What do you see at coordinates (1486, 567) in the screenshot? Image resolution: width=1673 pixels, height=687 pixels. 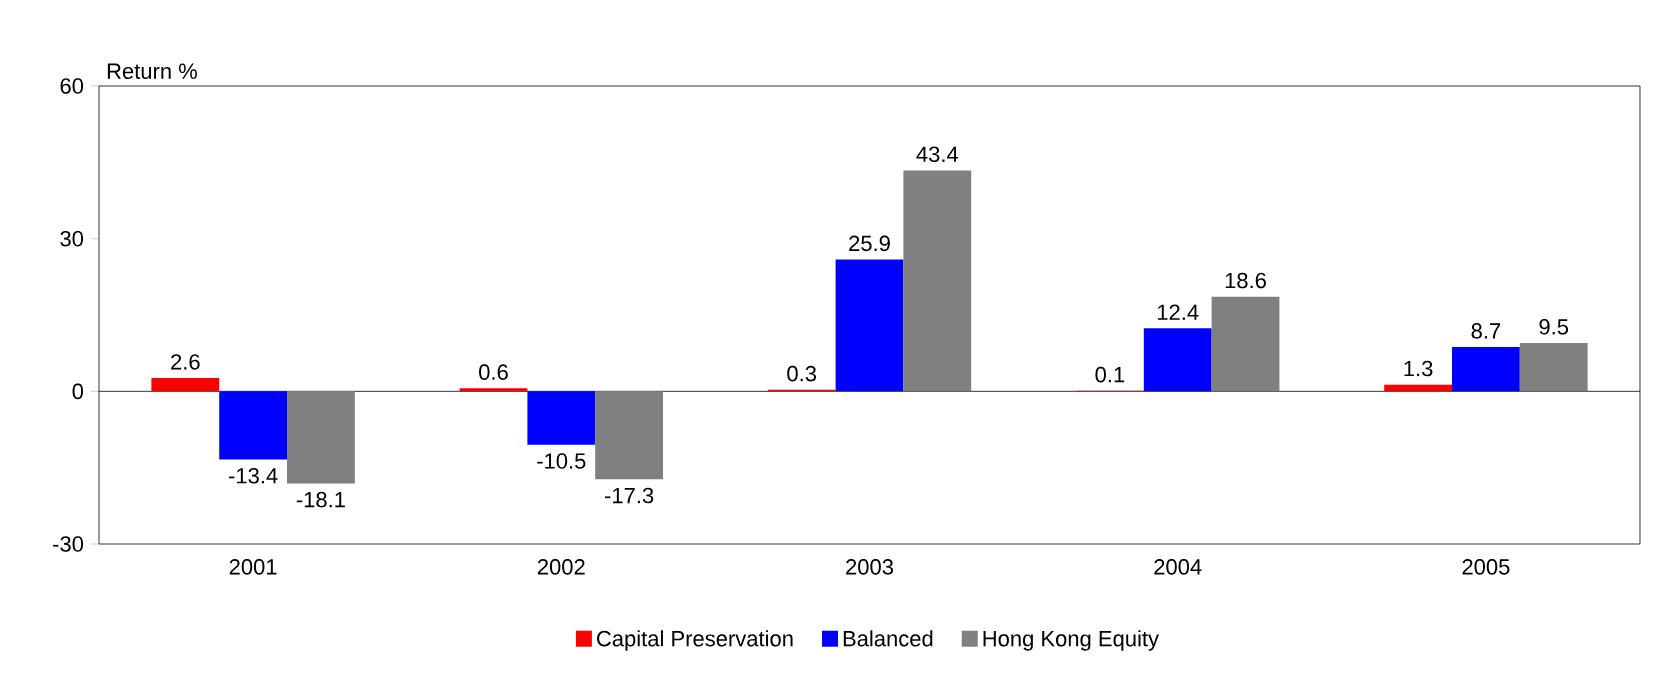 I see `x-tick-label: 2005` at bounding box center [1486, 567].